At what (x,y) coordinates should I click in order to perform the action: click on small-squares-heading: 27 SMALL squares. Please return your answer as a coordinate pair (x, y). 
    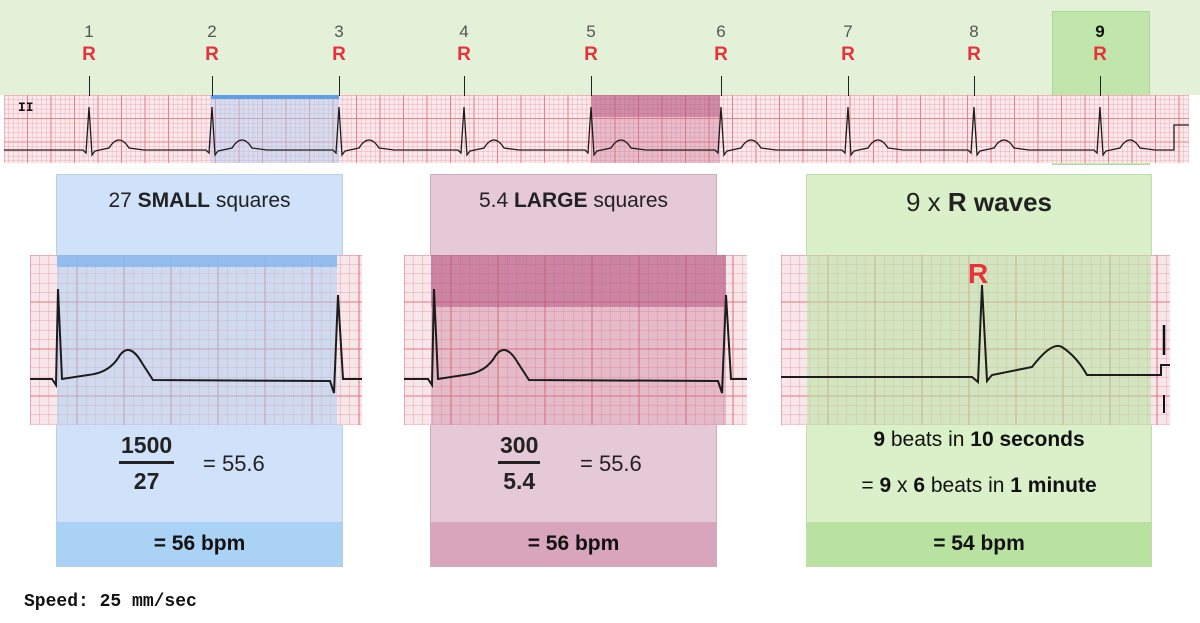
    Looking at the image, I should click on (199, 200).